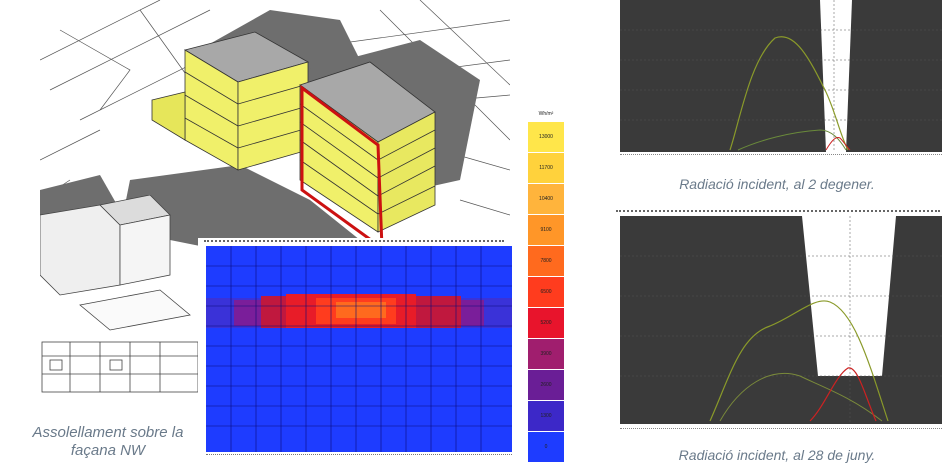  What do you see at coordinates (546, 114) in the screenshot?
I see `legend-unit: Wh/m²` at bounding box center [546, 114].